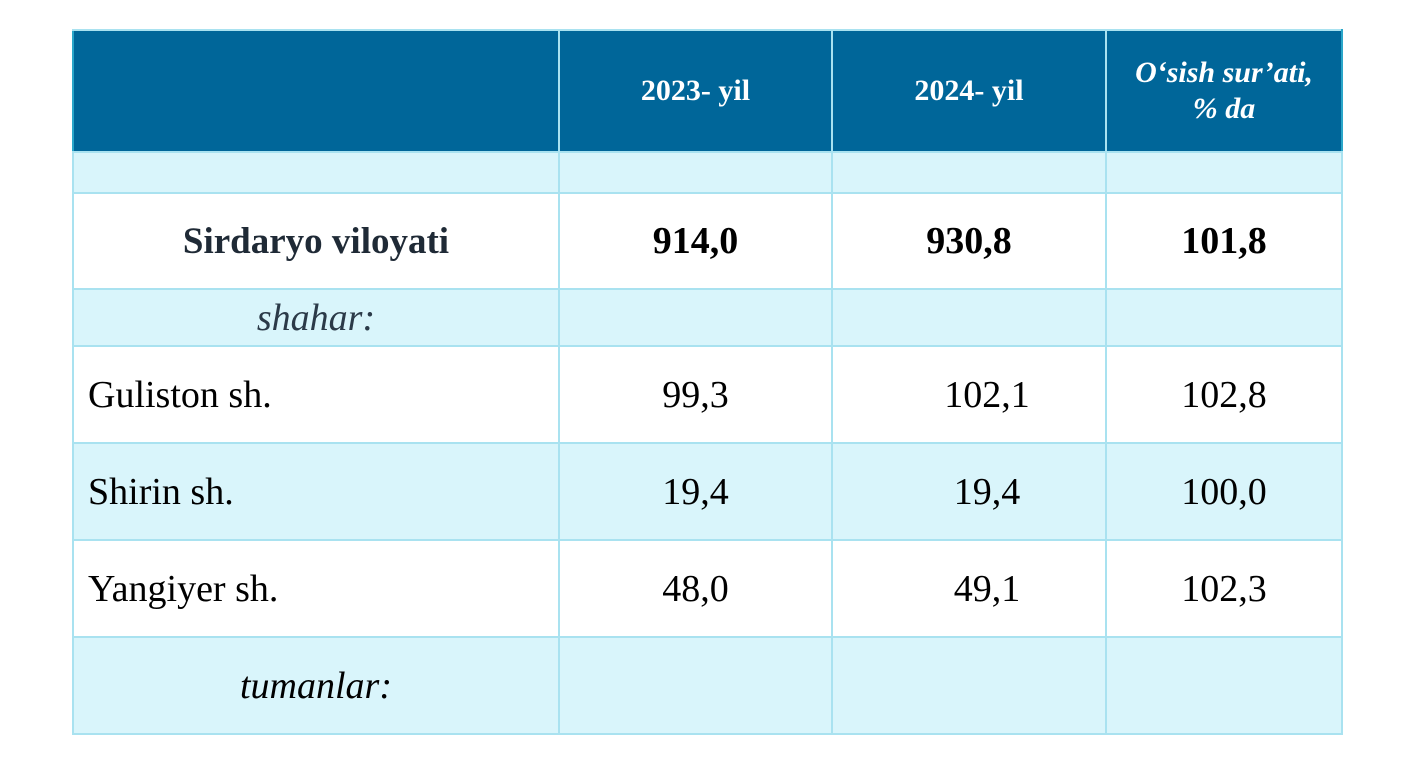  I want to click on cell-2024: 19,4, so click(969, 491).